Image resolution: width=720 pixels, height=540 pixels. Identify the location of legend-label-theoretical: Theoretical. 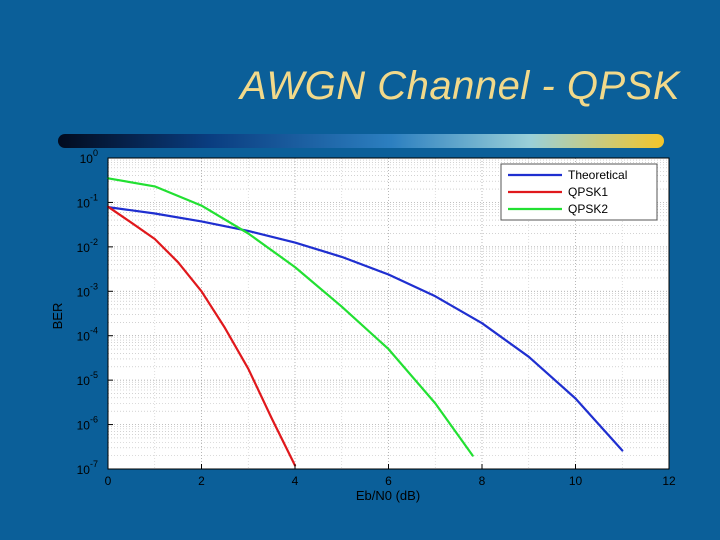
(597, 175).